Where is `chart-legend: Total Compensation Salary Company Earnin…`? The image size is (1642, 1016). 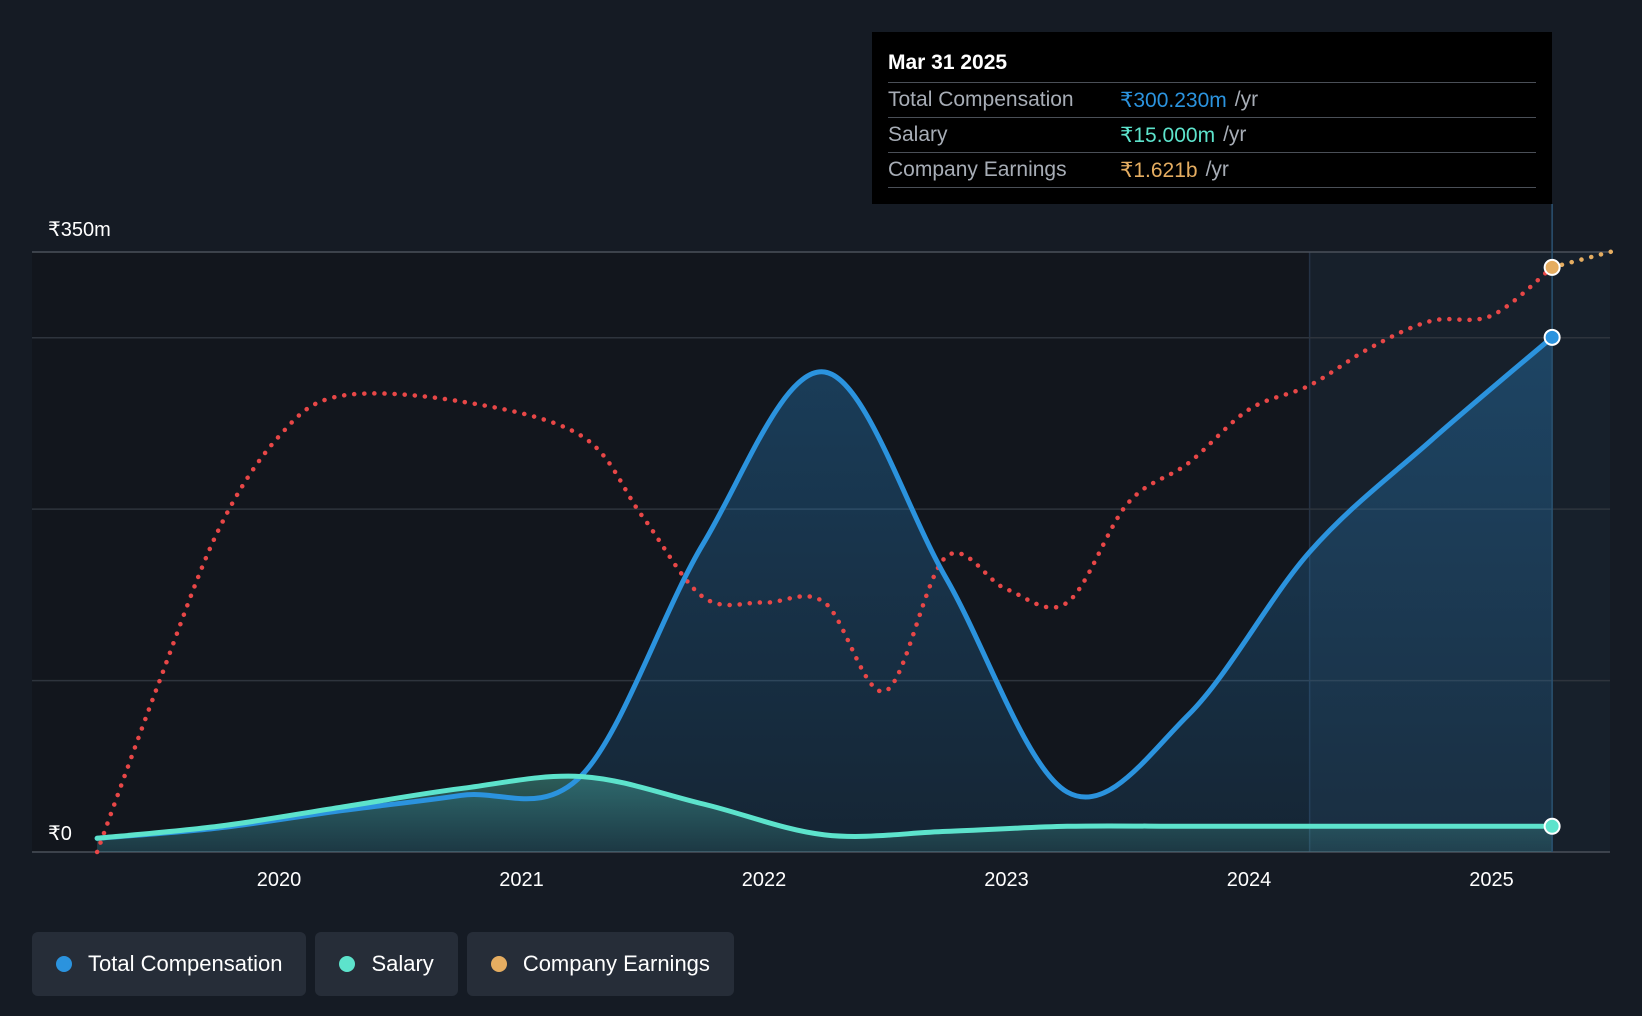 chart-legend: Total Compensation Salary Company Earnin… is located at coordinates (383, 964).